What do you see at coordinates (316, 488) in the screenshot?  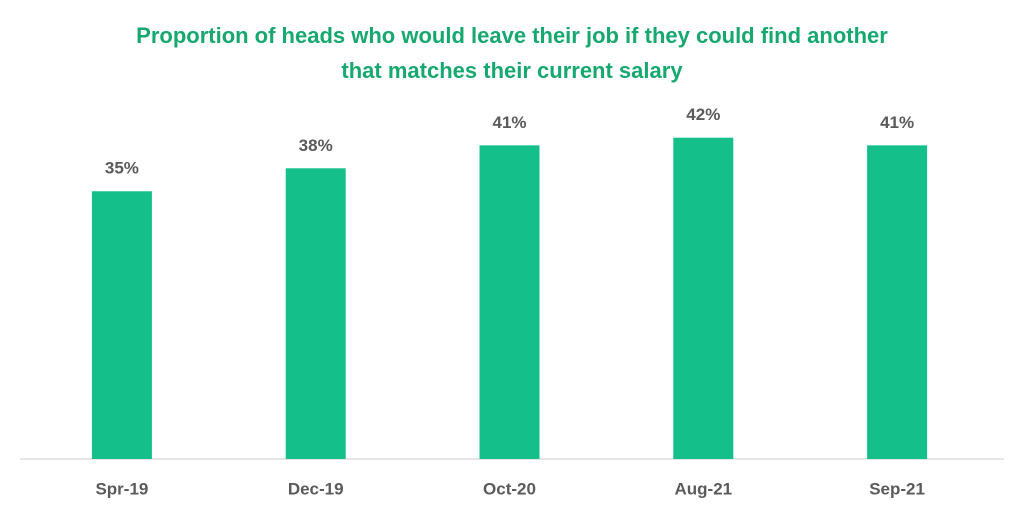 I see `x-tick-label: Dec-19` at bounding box center [316, 488].